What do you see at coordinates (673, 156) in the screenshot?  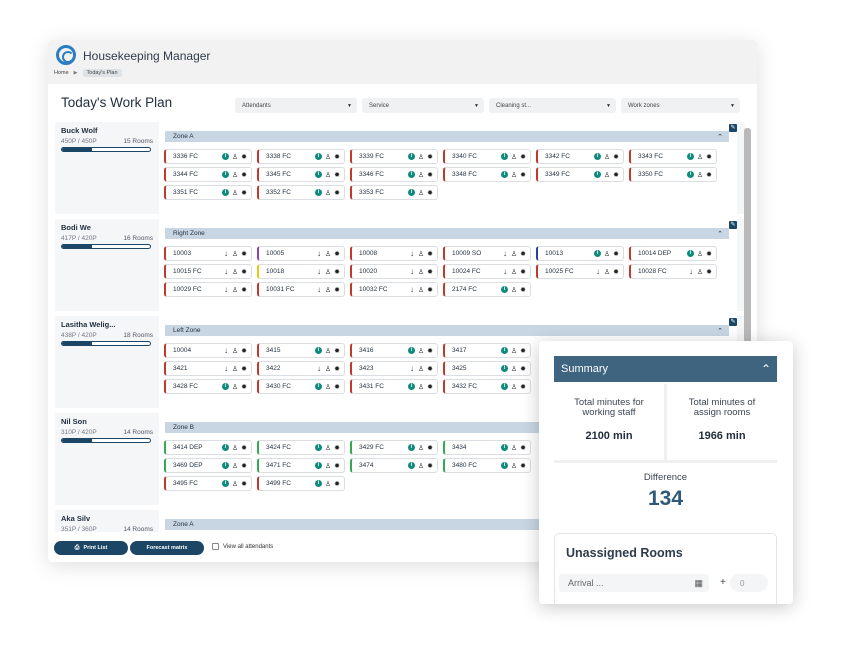 I see `room-card: 3343 FC i ♙ ✹` at bounding box center [673, 156].